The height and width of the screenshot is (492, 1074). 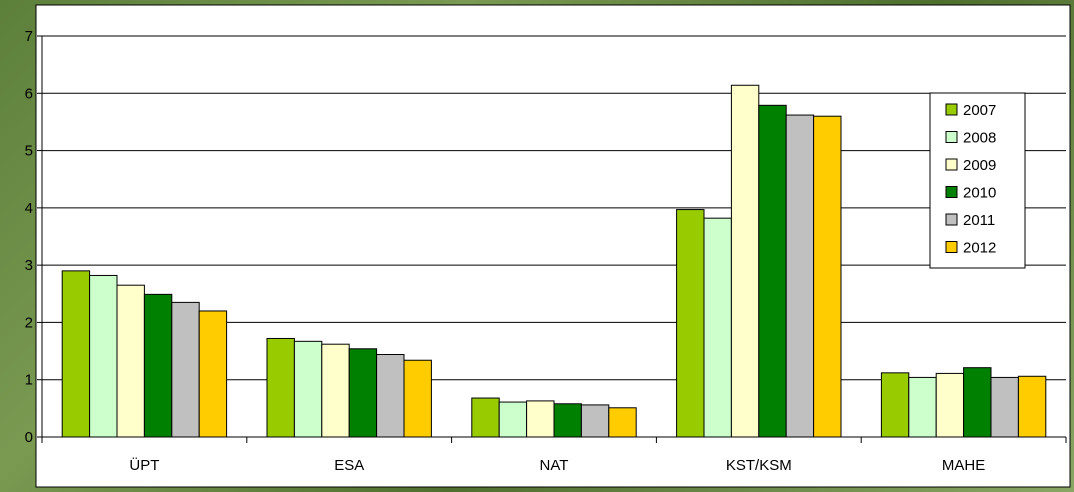 I want to click on x-tick-label: MAHE, so click(x=963, y=465).